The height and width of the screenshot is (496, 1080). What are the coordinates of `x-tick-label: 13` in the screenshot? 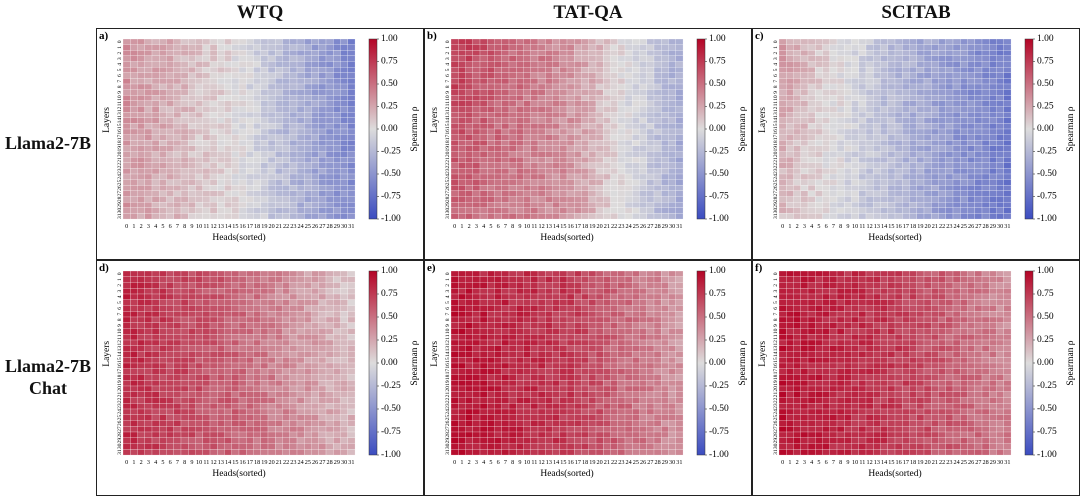 It's located at (221, 226).